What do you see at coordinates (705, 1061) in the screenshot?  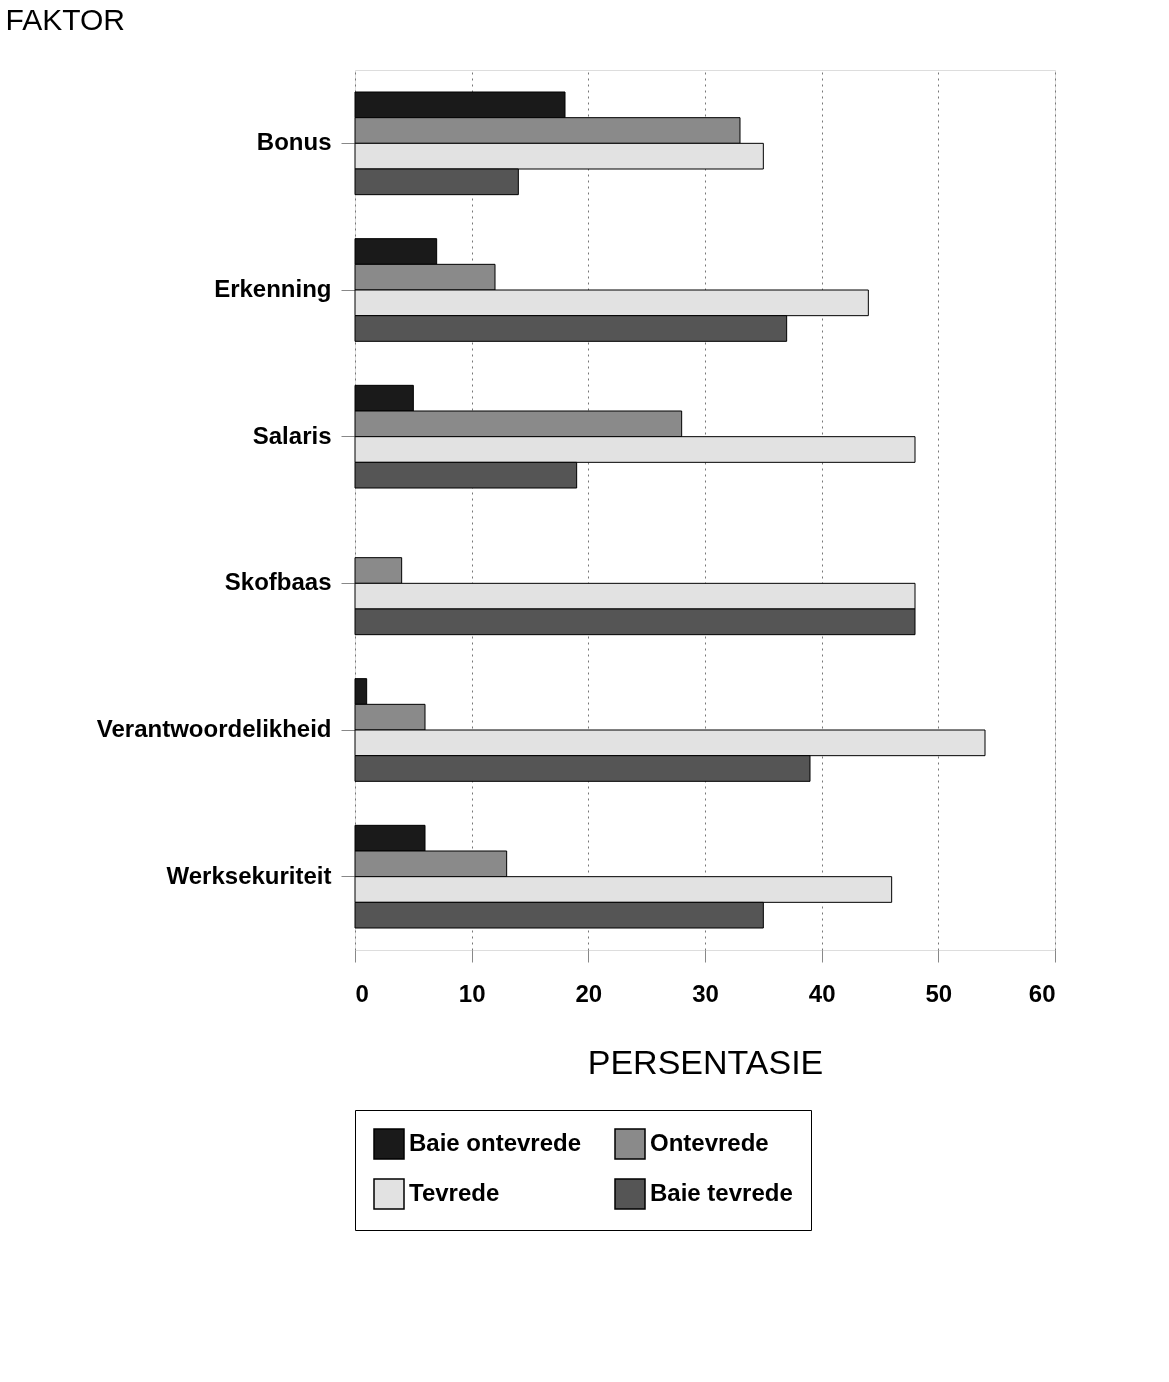 I see `x-axis-title: PERSENTASIE` at bounding box center [705, 1061].